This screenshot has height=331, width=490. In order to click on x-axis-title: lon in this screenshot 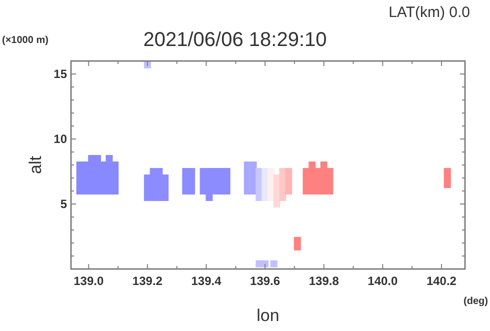, I will do `click(268, 315)`.